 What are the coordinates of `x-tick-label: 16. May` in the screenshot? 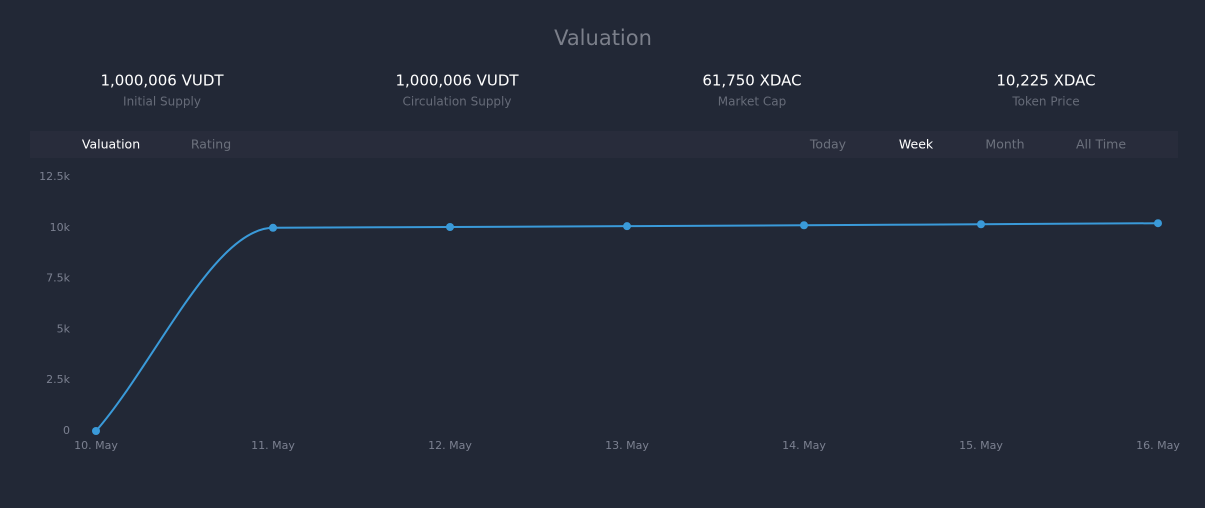 It's located at (1158, 445).